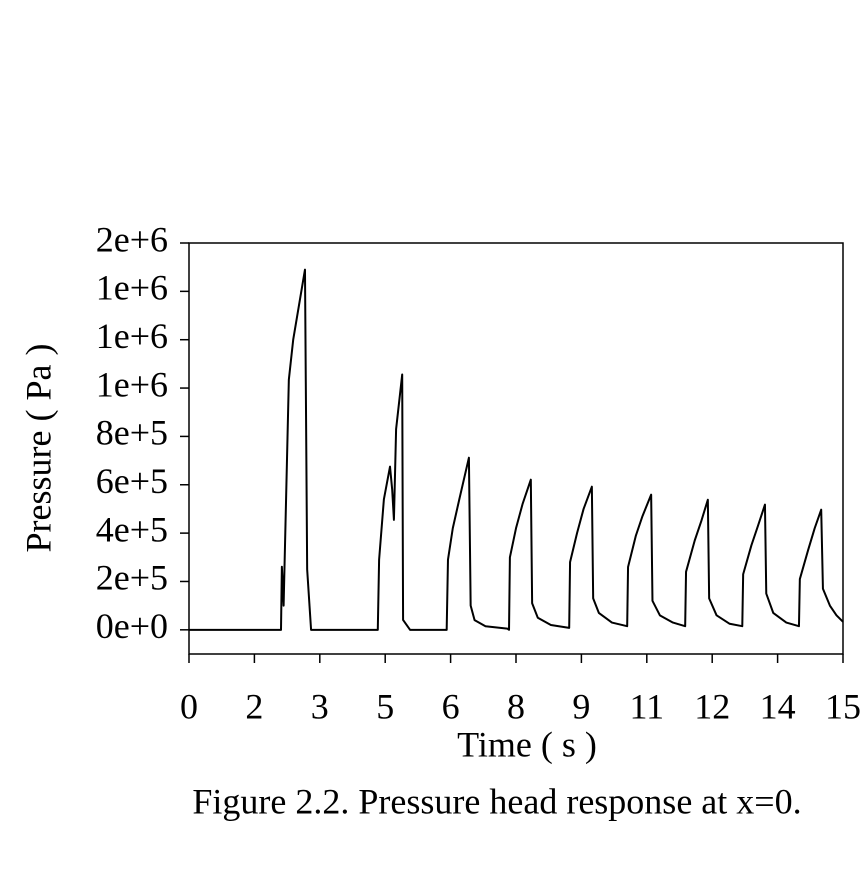 This screenshot has width=862, height=880. I want to click on y-tick-label: 4e+5, so click(132, 529).